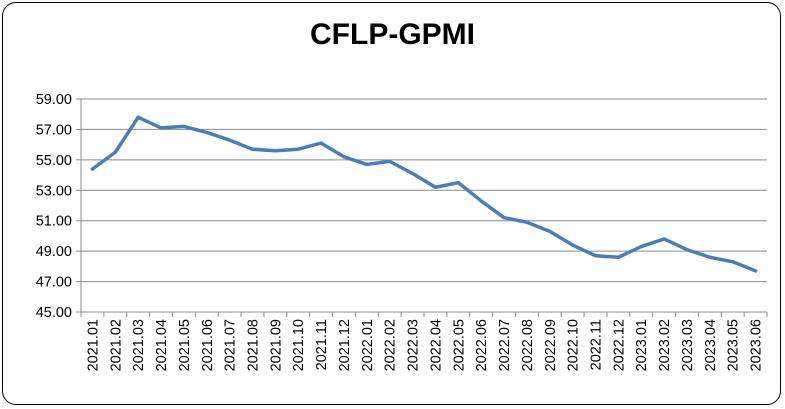 Image resolution: width=785 pixels, height=409 pixels. What do you see at coordinates (619, 345) in the screenshot?
I see `x-tick-label: 2022.12` at bounding box center [619, 345].